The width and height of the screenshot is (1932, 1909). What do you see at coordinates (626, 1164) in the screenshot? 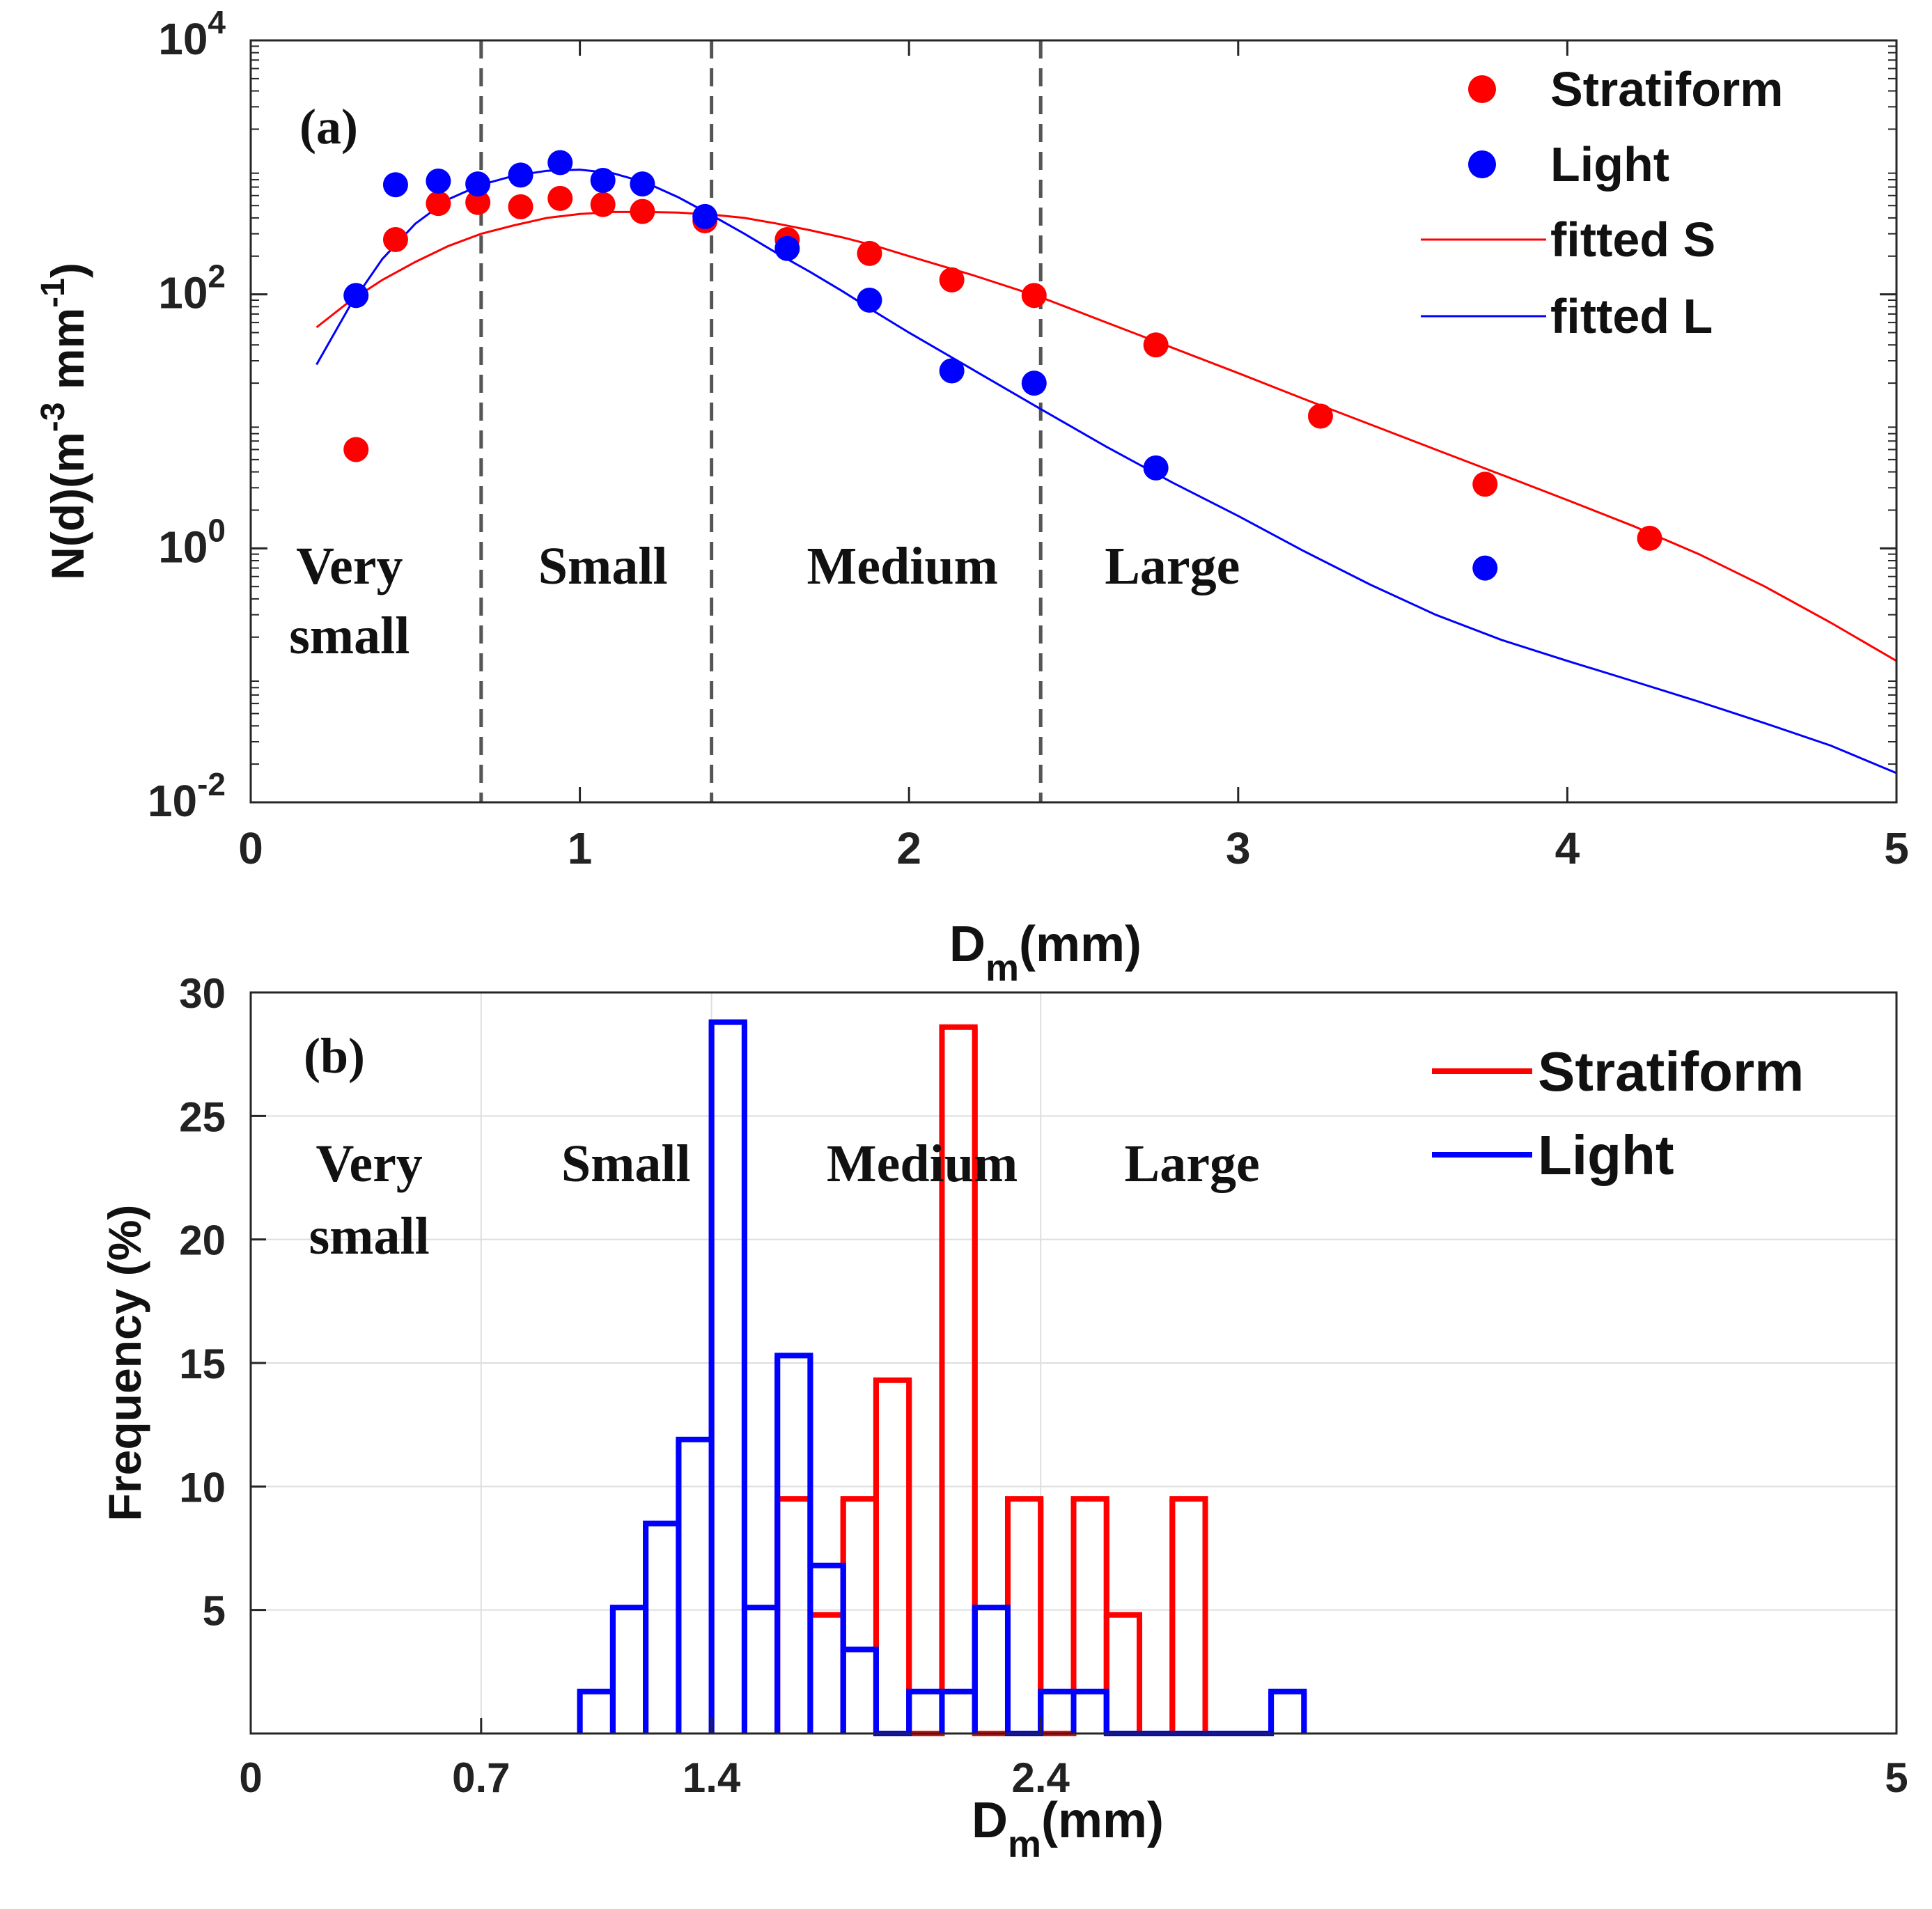
I see `region-label-b-small: Small` at bounding box center [626, 1164].